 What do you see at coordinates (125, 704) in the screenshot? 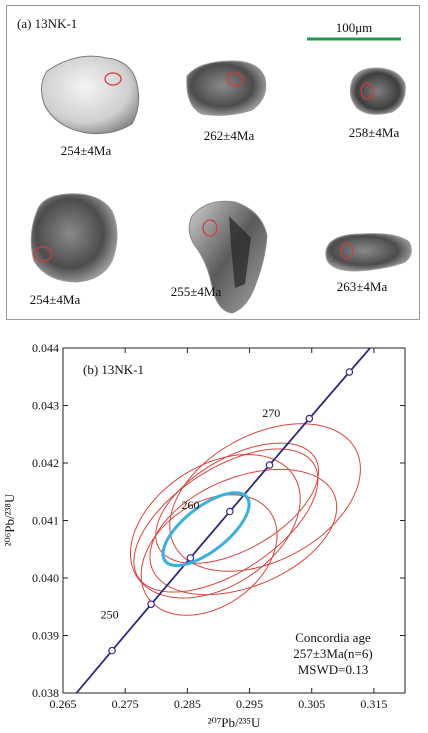
I see `x-tick-label: 0.275` at bounding box center [125, 704].